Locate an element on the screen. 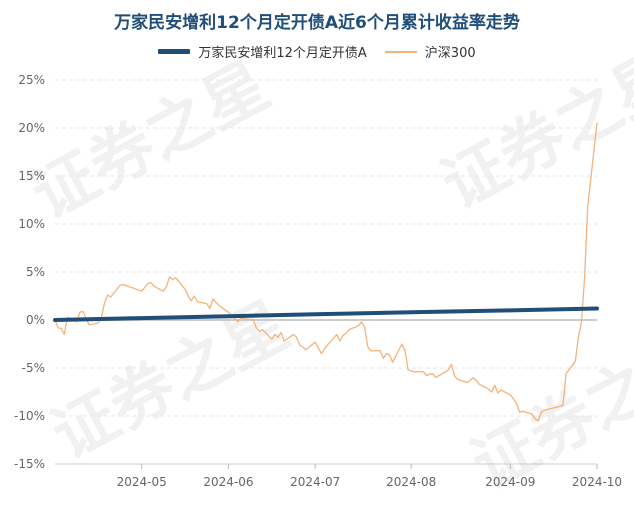  x-tick-label: 2024-10 is located at coordinates (597, 482).